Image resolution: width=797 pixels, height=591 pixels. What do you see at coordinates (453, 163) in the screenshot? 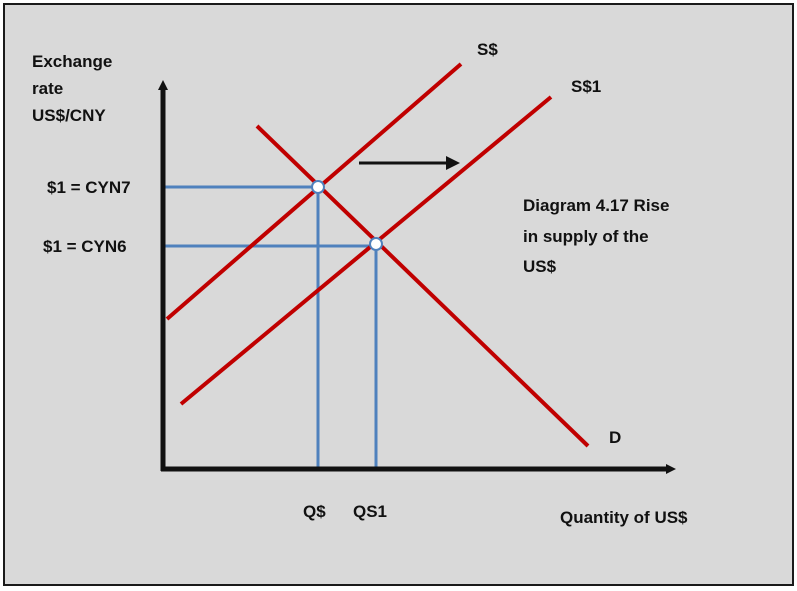
I see `shift-arrow-head` at bounding box center [453, 163].